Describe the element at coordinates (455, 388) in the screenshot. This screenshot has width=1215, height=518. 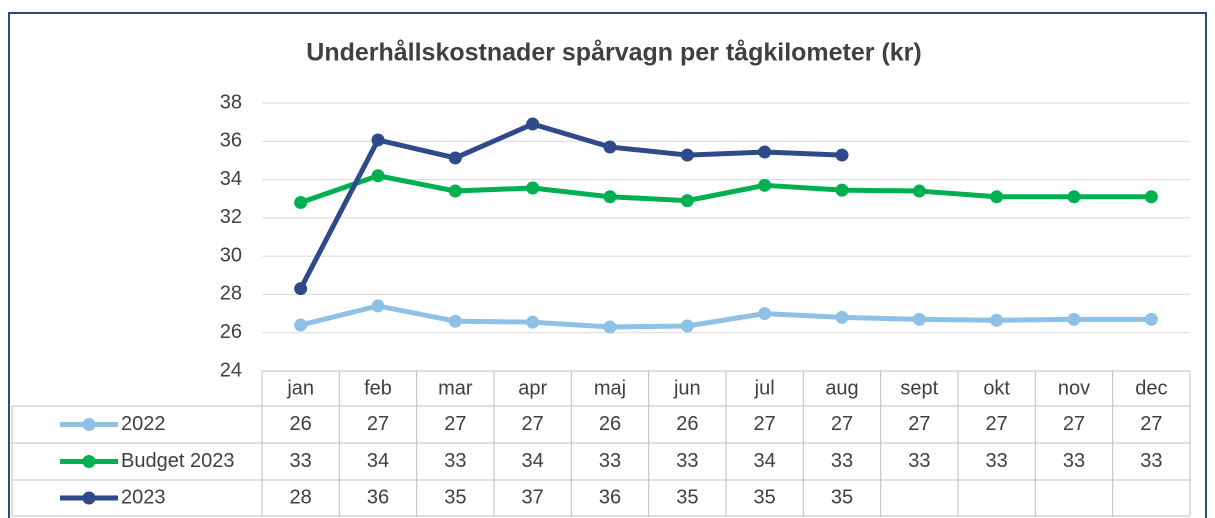
I see `x-tick-label: mar` at that location.